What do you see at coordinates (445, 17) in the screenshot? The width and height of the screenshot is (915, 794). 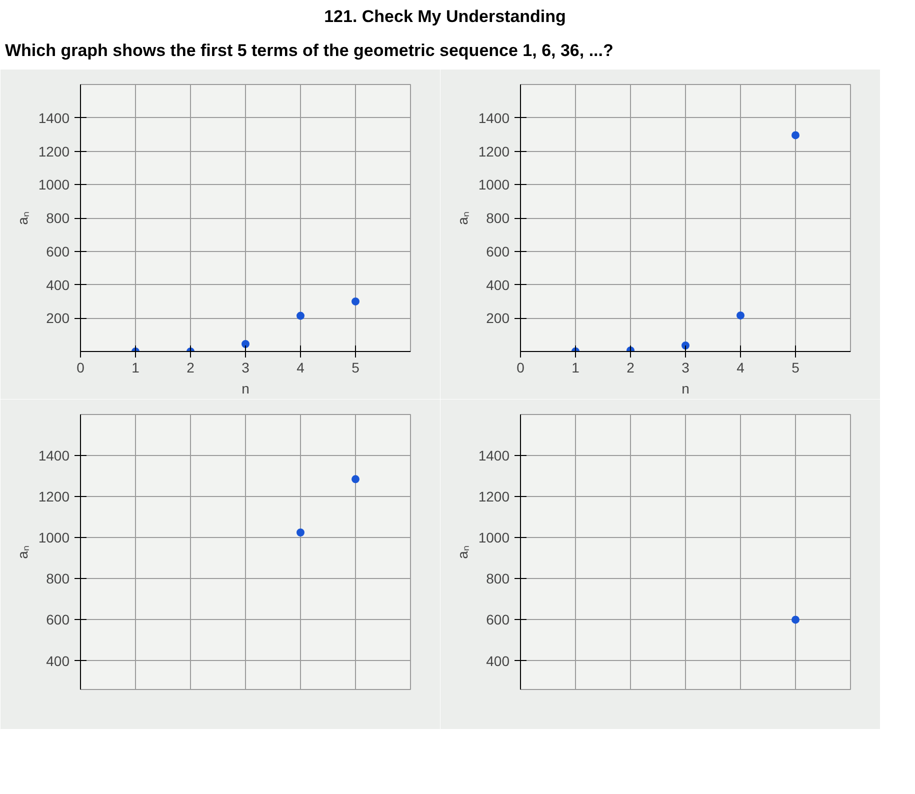 I see `text: 121. Check My Understanding` at bounding box center [445, 17].